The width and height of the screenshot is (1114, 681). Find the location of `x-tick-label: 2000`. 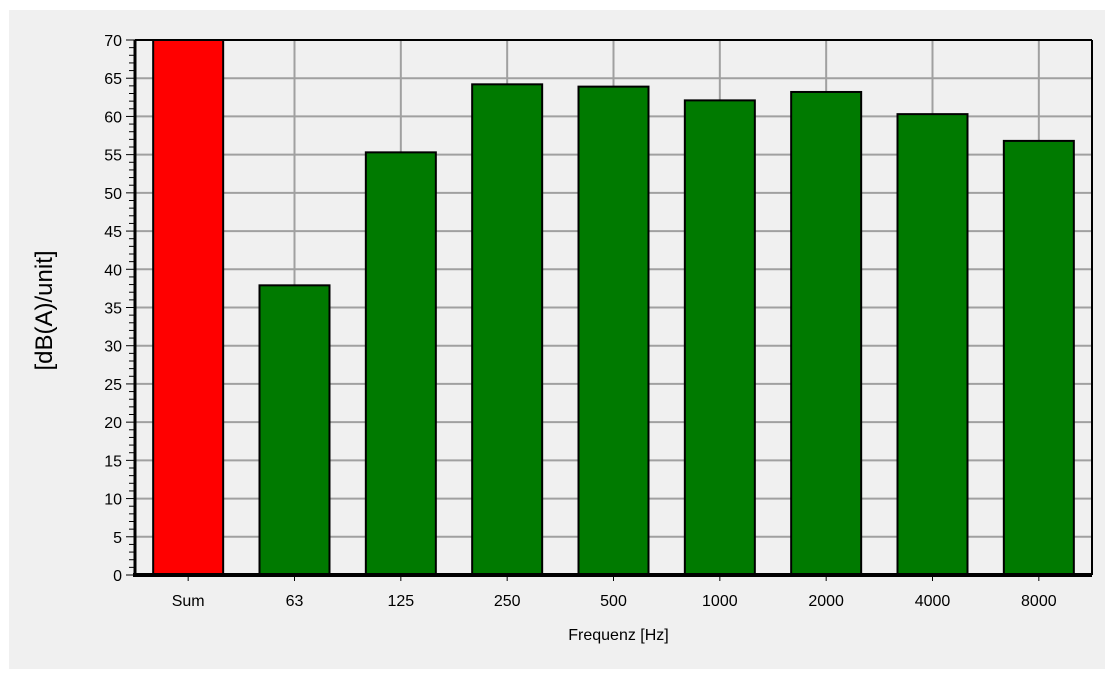

x-tick-label: 2000 is located at coordinates (826, 601).